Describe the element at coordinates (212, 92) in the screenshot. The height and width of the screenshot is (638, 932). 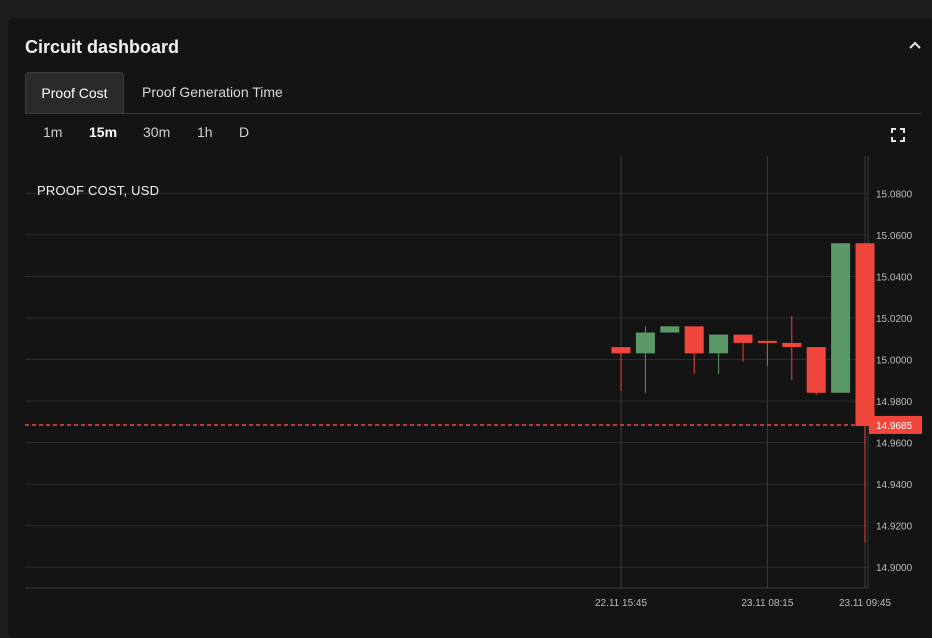
I see `tab-proof-generation-time: Proof Generation Time` at that location.